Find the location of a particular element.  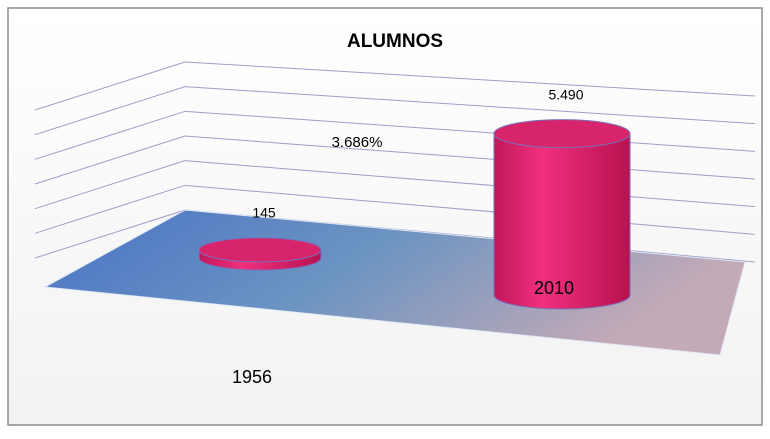

value-label: 5.490 is located at coordinates (565, 94).